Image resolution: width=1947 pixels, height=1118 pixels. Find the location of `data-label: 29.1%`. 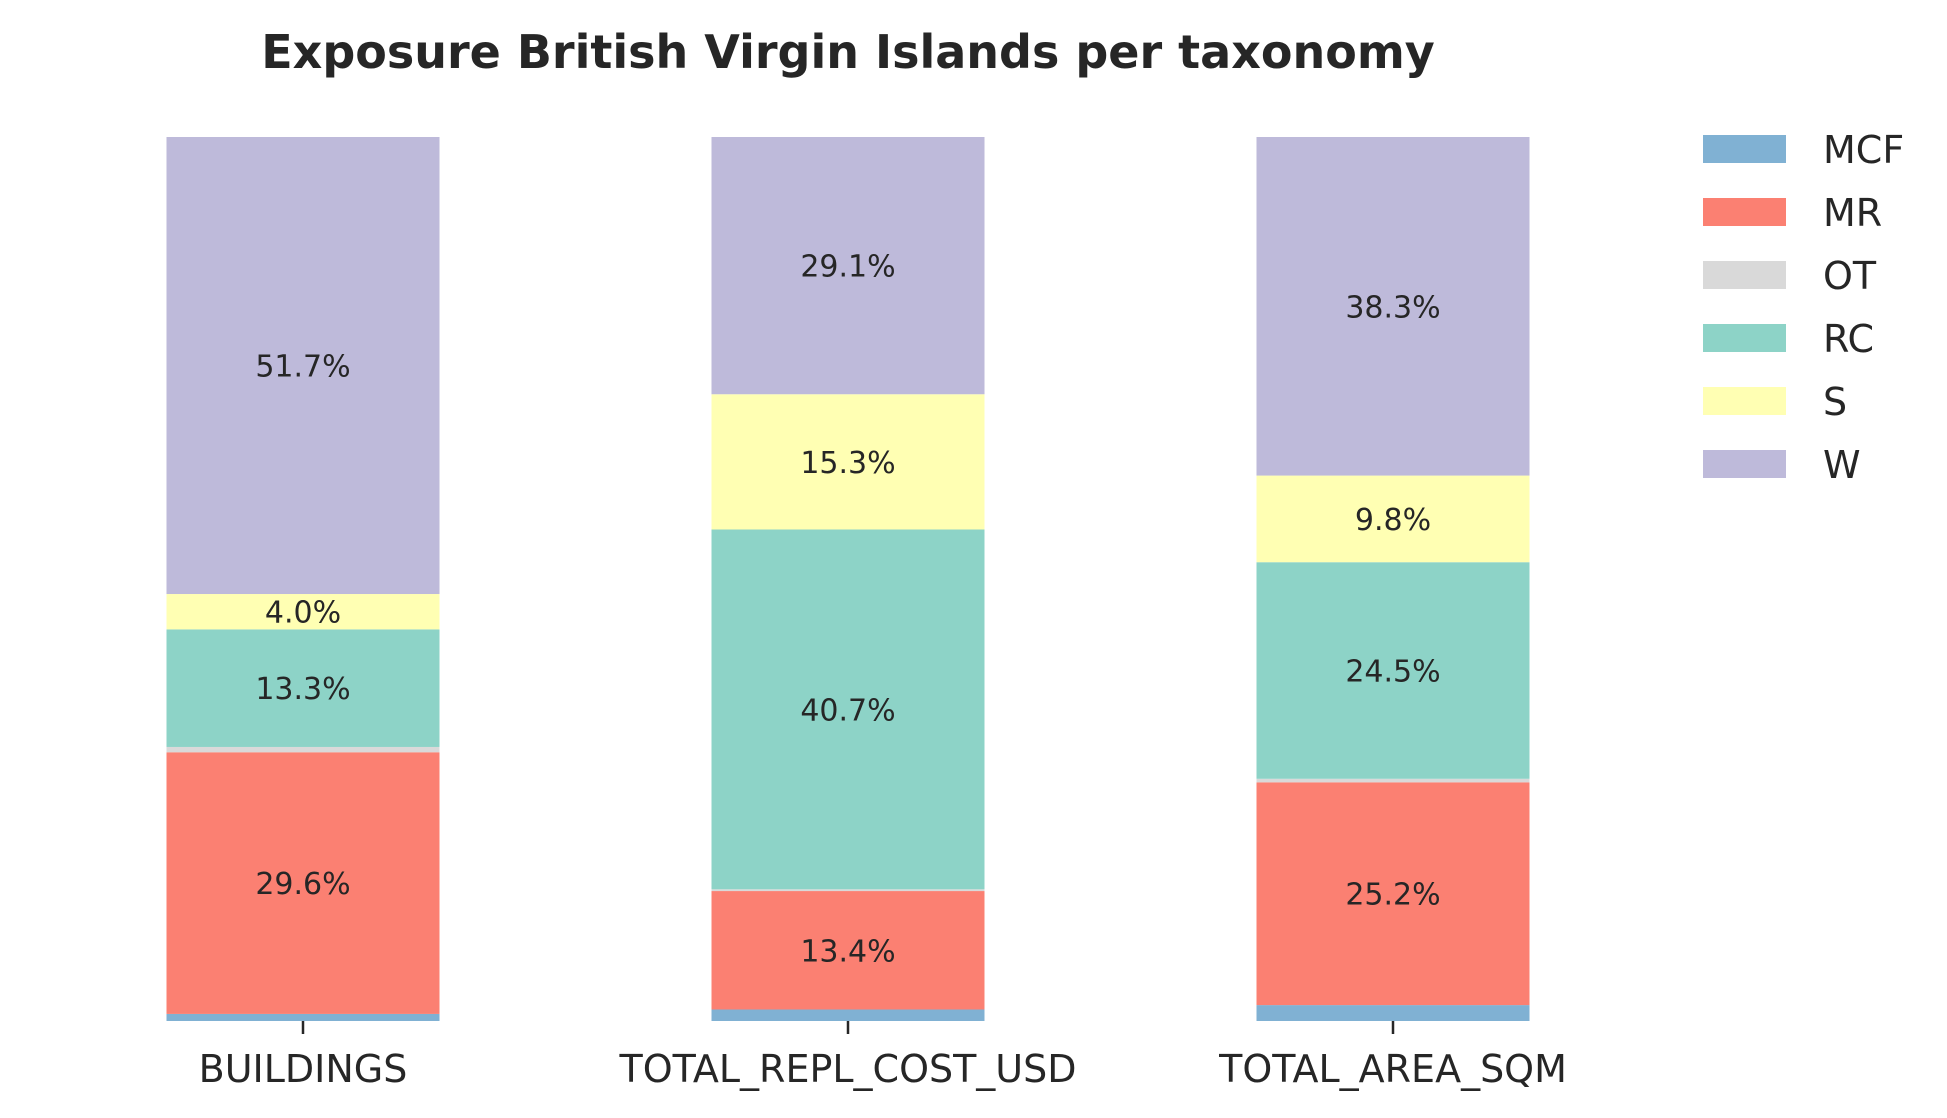

data-label: 29.1% is located at coordinates (847, 267).